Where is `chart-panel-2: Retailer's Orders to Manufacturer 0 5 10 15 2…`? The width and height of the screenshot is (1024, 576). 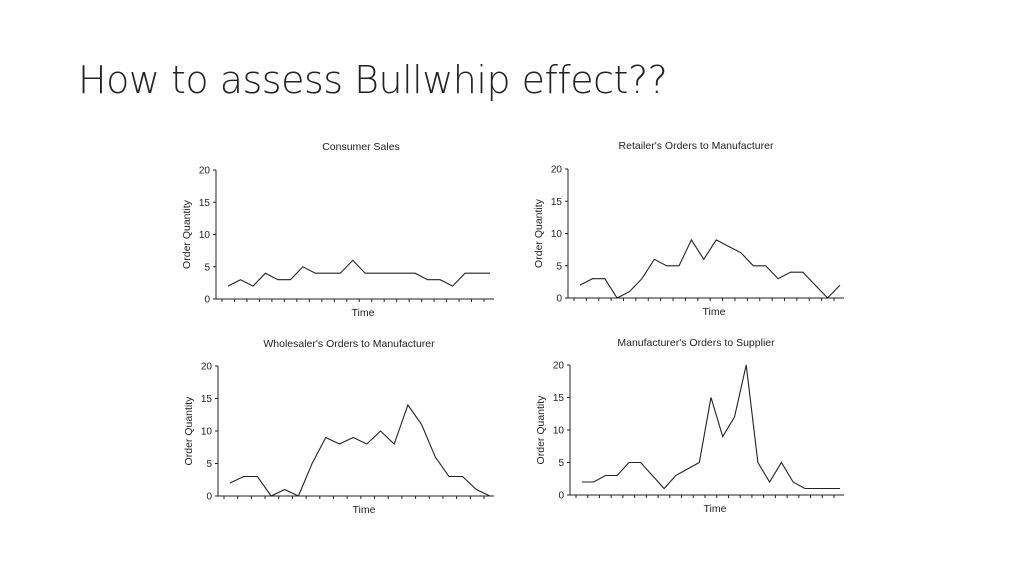
chart-panel-2: Retailer's Orders to Manufacturer 0 5 10 15 2… is located at coordinates (688, 229).